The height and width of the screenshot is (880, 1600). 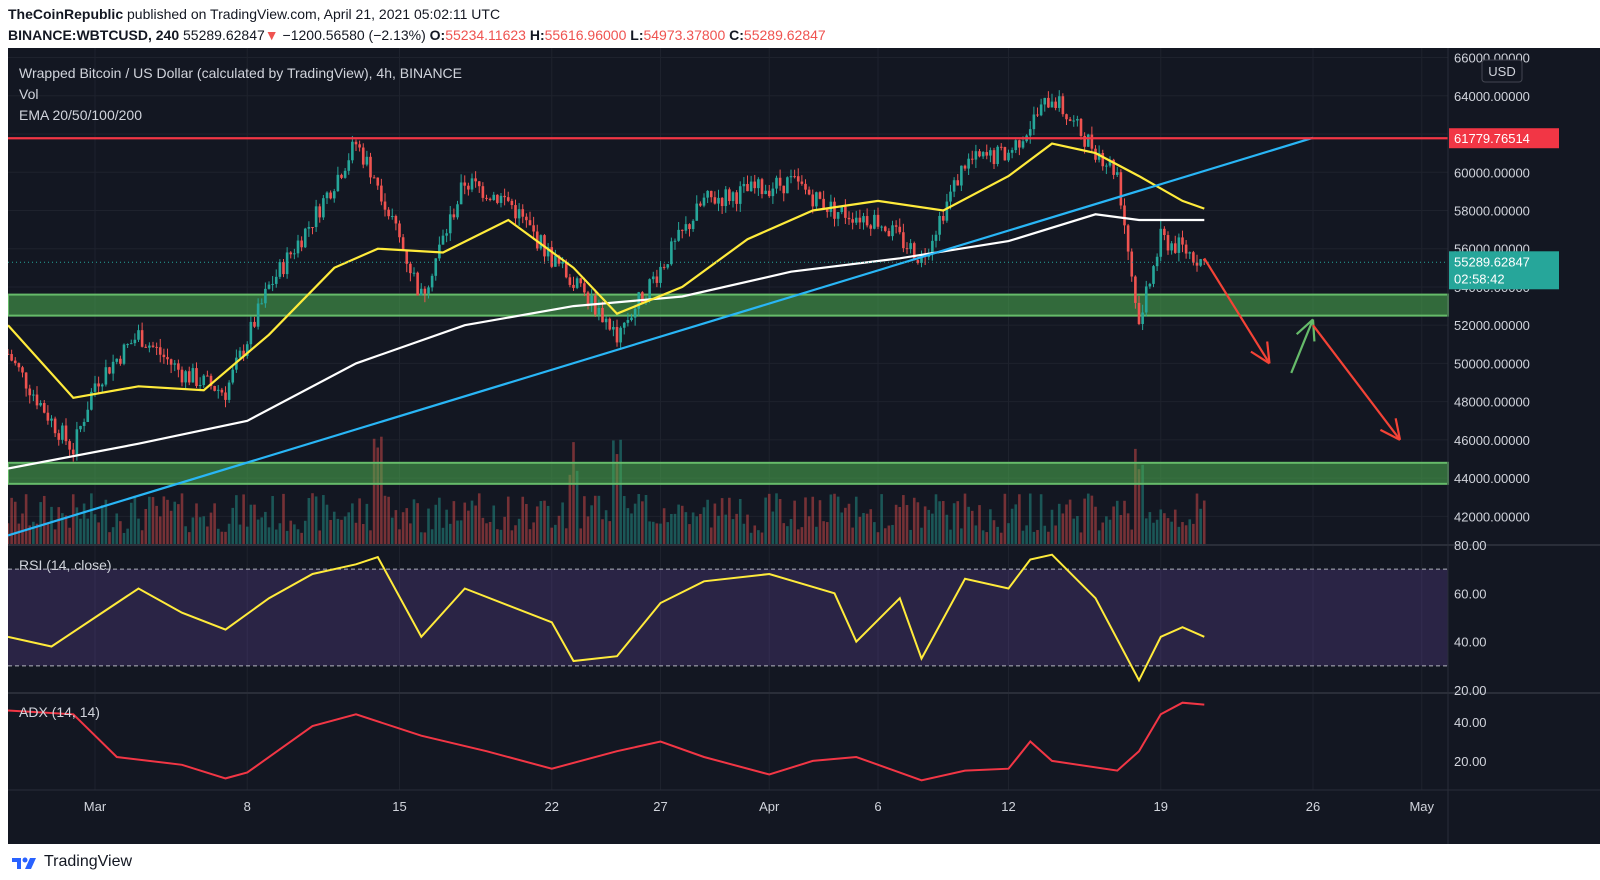 I want to click on rsi-pane: RSI (14, close), so click(x=727, y=618).